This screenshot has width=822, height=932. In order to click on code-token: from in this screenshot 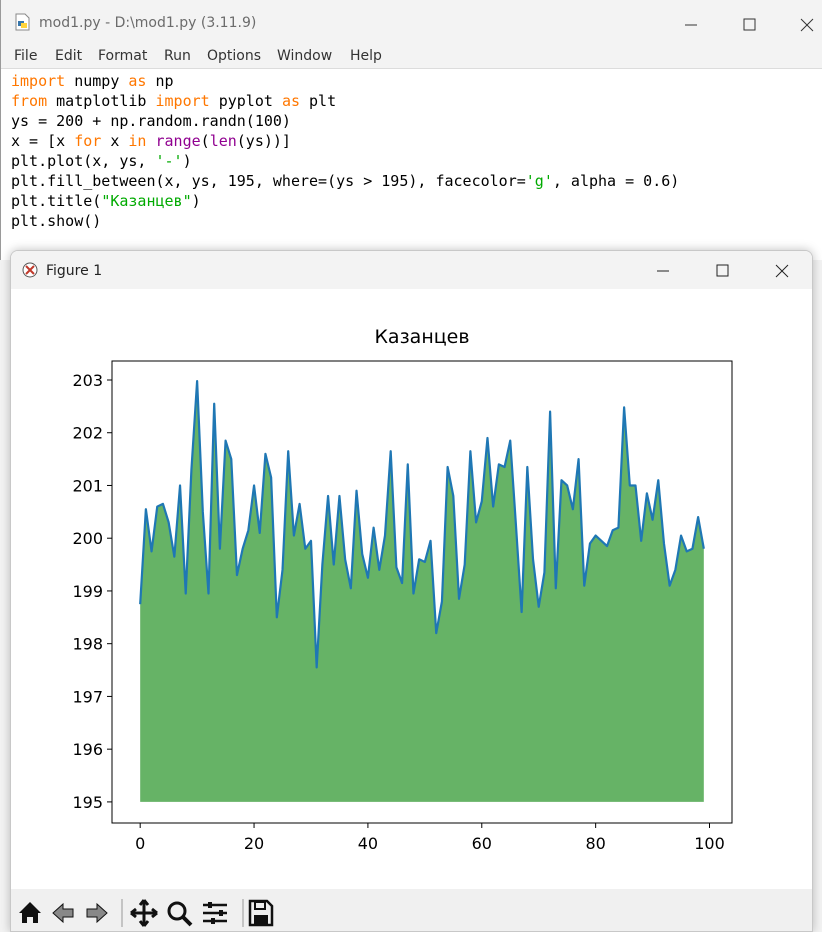, I will do `click(29, 101)`.